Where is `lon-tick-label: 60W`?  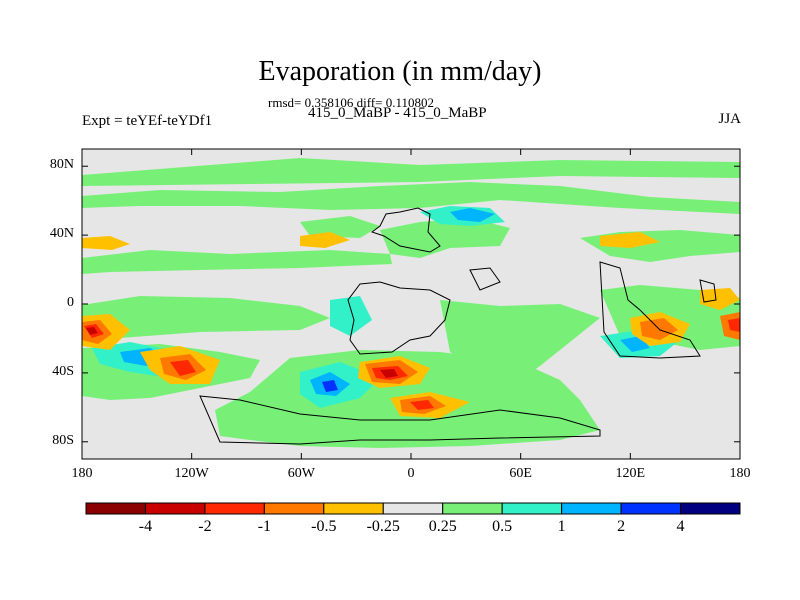
lon-tick-label: 60W is located at coordinates (301, 473).